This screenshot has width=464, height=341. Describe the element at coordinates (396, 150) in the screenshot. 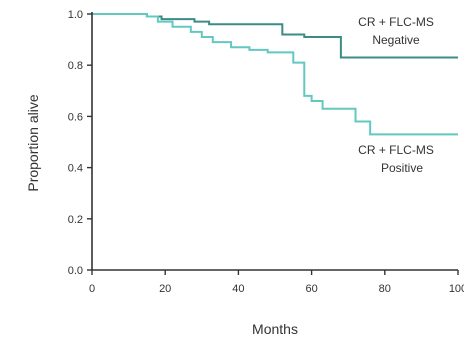

I see `positive-series-label-line1: CR + FLC-MS` at that location.